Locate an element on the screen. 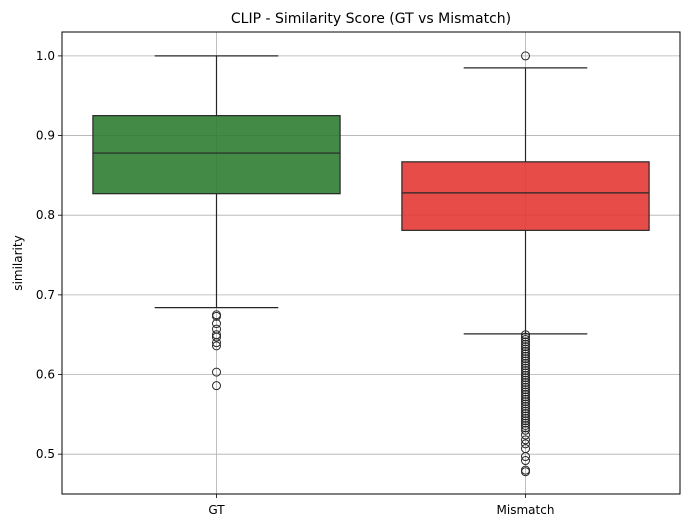 This screenshot has height=528, width=691. x-tick-label: GT is located at coordinates (216, 510).